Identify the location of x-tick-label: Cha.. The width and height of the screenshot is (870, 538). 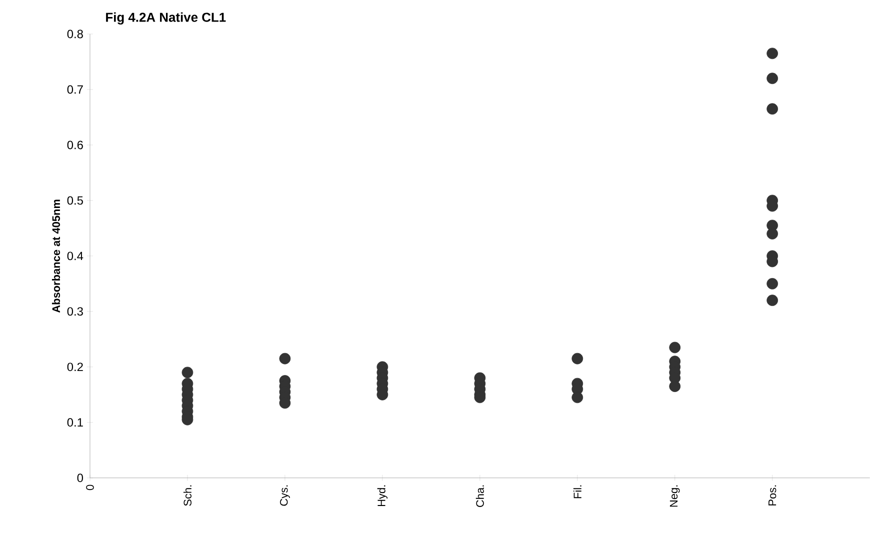
(480, 496).